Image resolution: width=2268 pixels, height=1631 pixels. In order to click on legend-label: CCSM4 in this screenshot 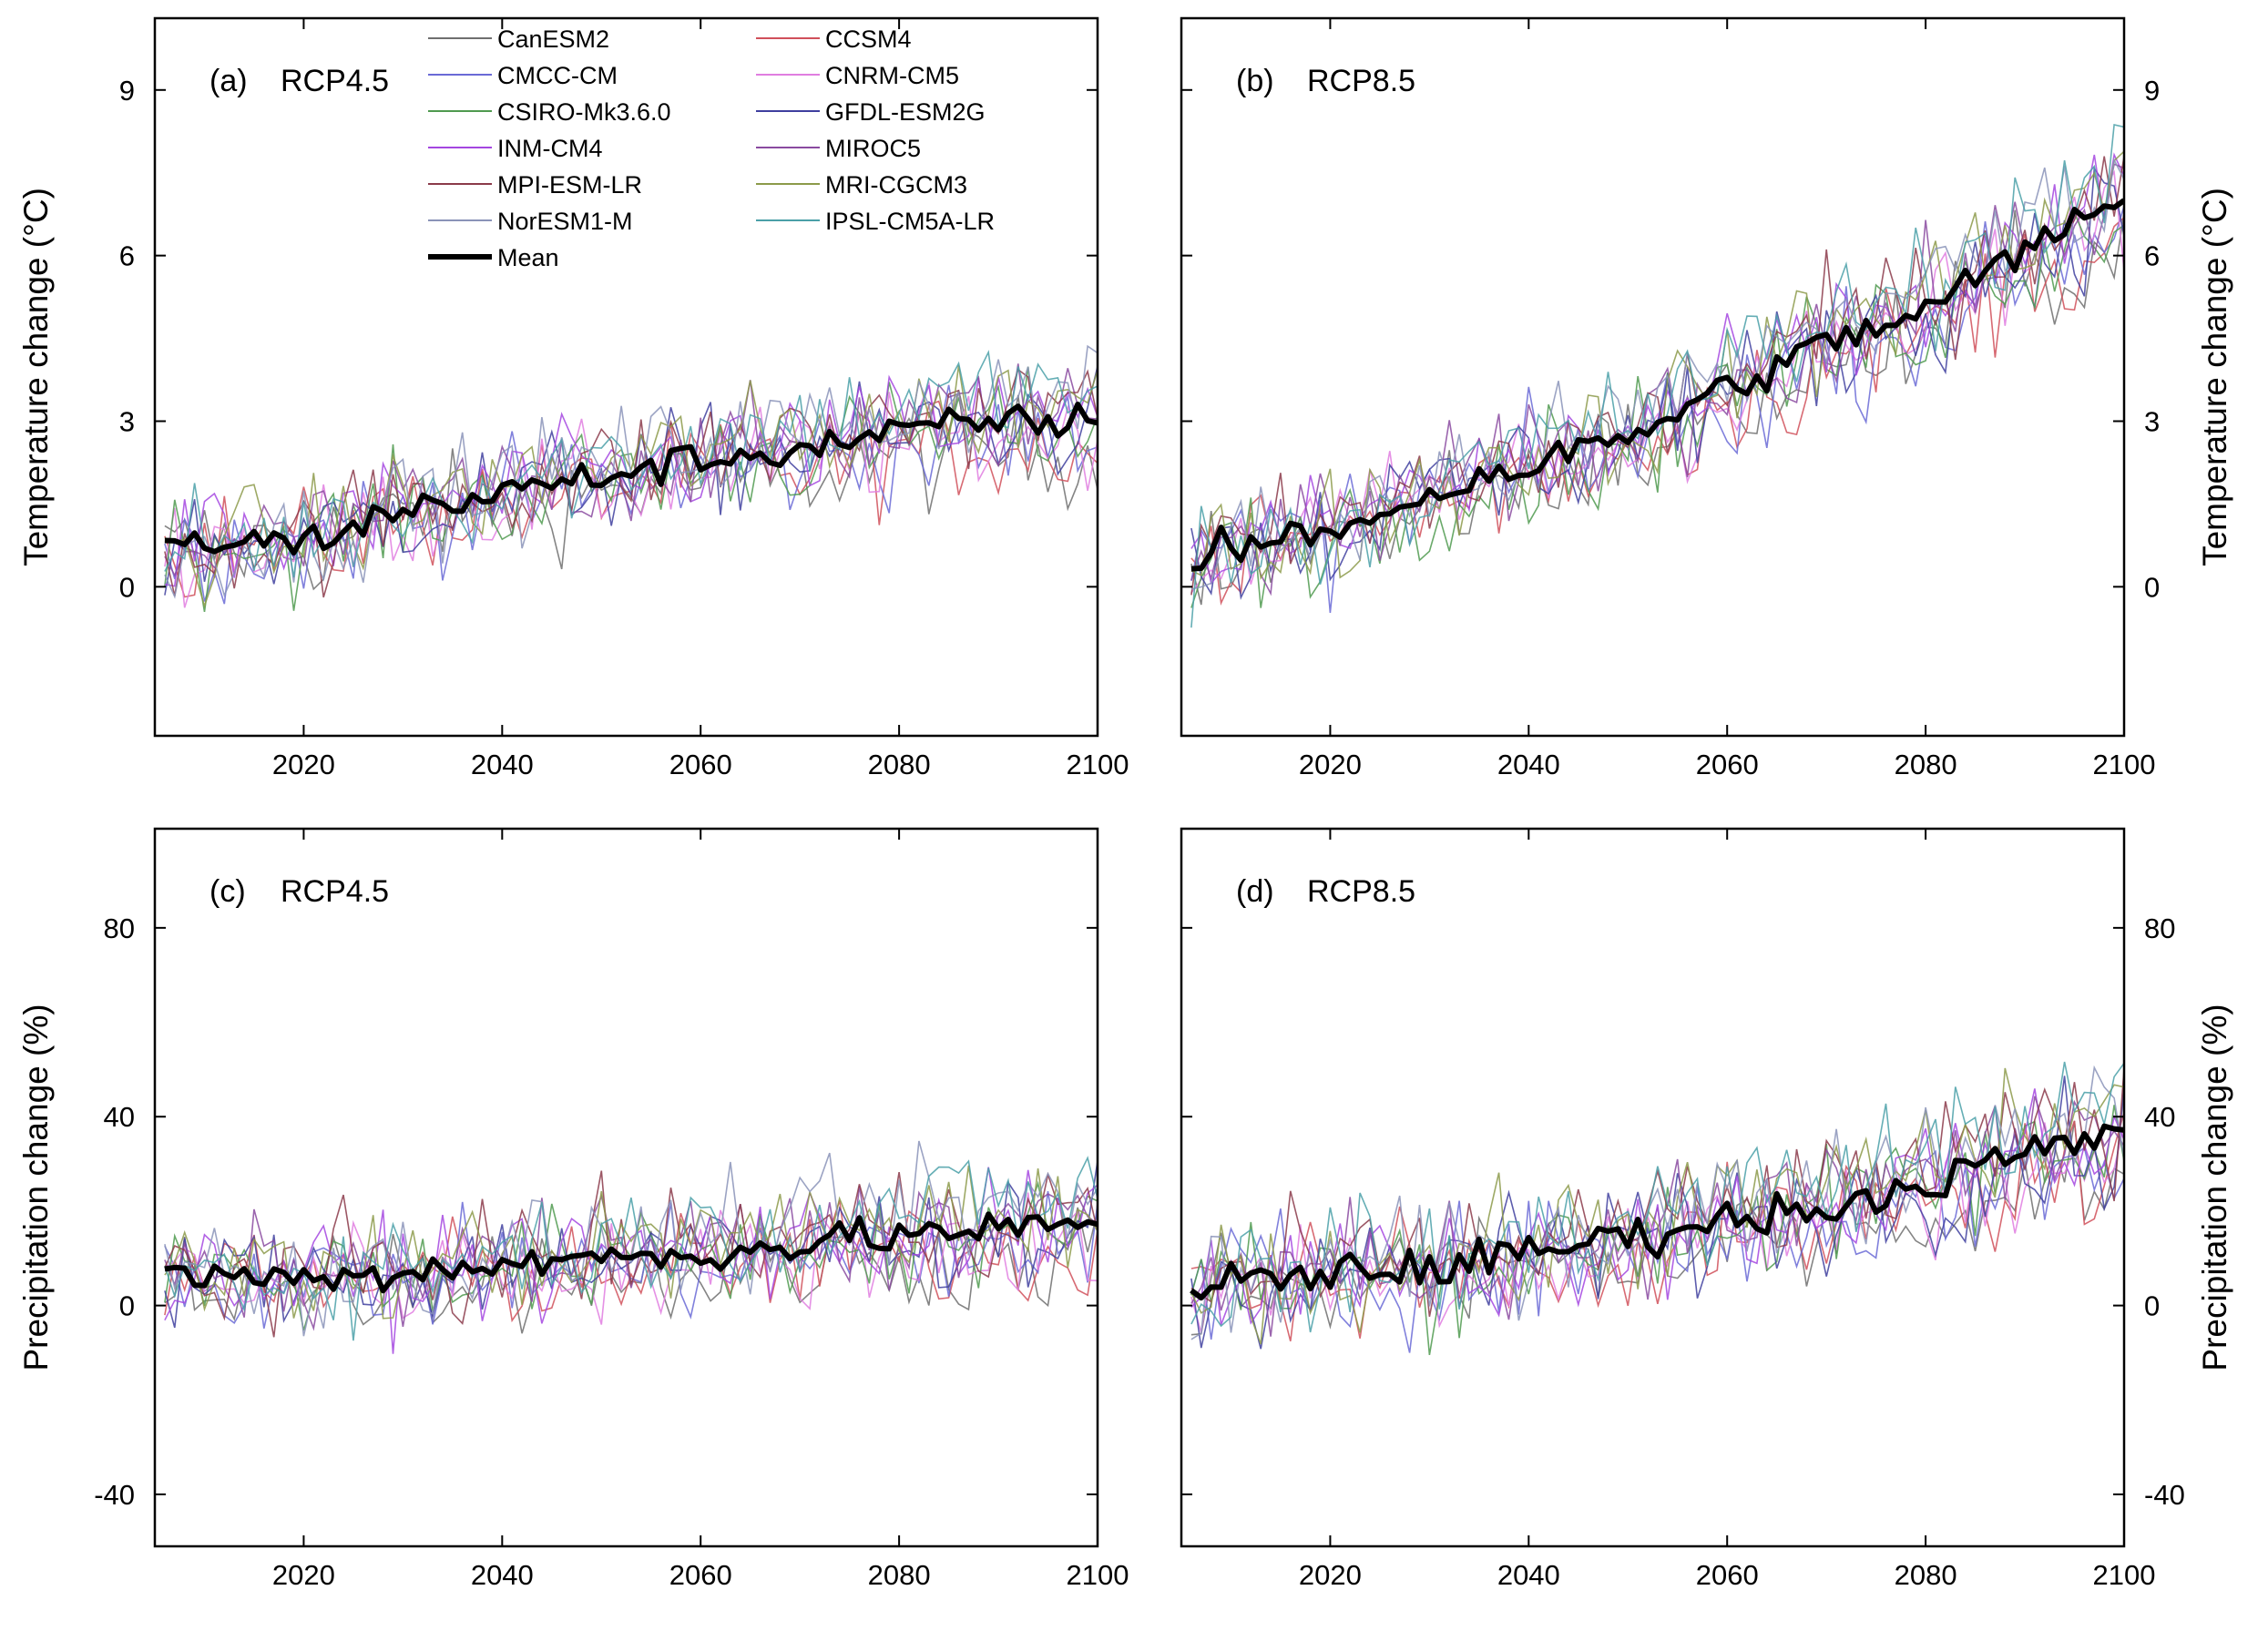, I will do `click(869, 39)`.